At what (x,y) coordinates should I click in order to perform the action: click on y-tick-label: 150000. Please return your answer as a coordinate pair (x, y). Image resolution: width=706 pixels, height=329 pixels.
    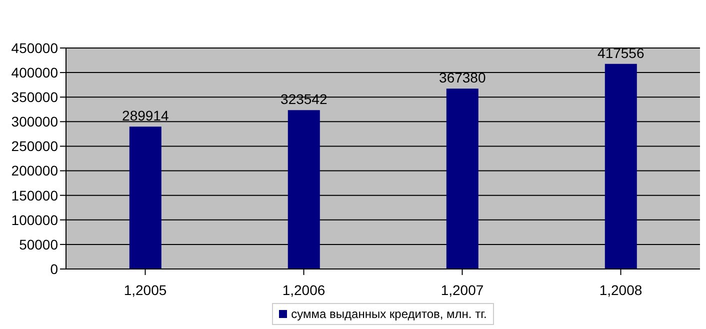
    Looking at the image, I should click on (34, 195).